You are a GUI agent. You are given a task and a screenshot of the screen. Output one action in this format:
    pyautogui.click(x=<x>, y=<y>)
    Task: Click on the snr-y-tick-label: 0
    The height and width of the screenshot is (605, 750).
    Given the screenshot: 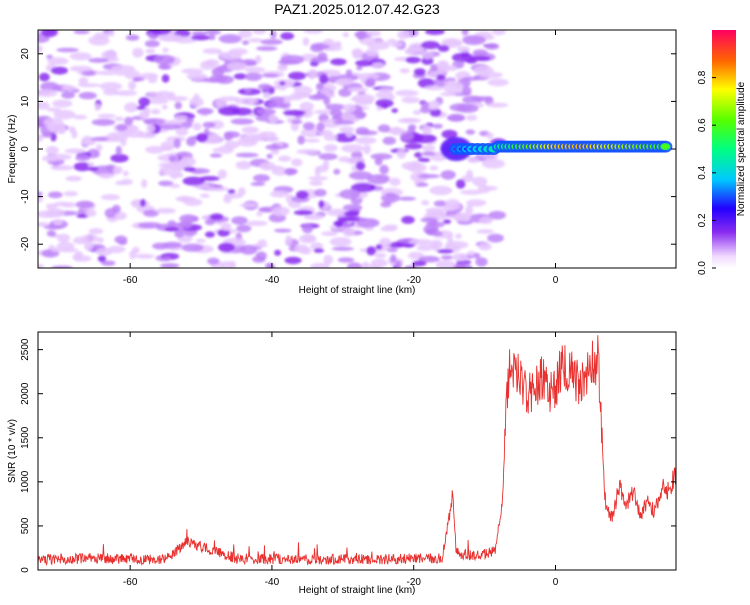 What is the action you would take?
    pyautogui.click(x=25, y=570)
    